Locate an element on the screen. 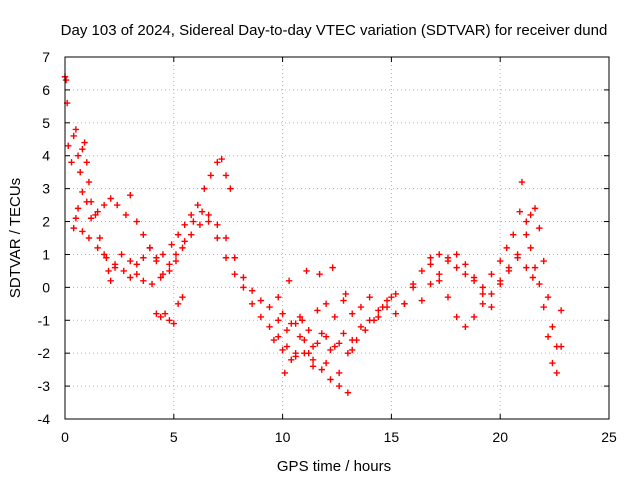 This screenshot has height=480, width=640. series-track-f is located at coordinates (422, 277).